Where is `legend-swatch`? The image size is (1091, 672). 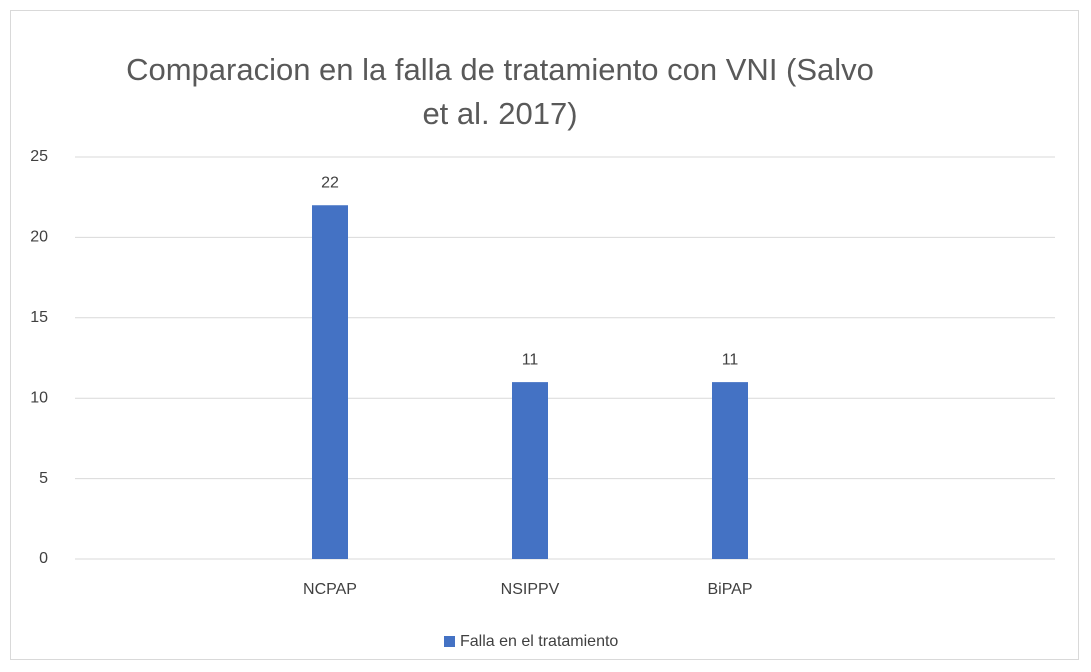
legend-swatch is located at coordinates (449, 641).